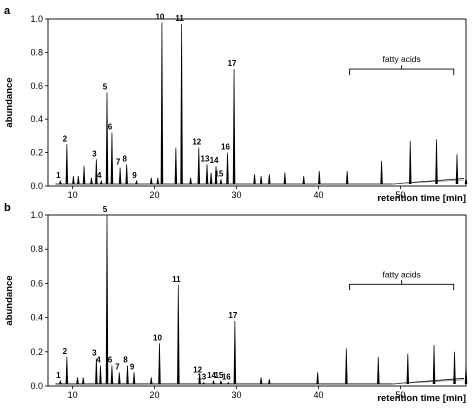 This screenshot has width=474, height=410. Describe the element at coordinates (65, 351) in the screenshot. I see `peak-label-2: 2` at that location.